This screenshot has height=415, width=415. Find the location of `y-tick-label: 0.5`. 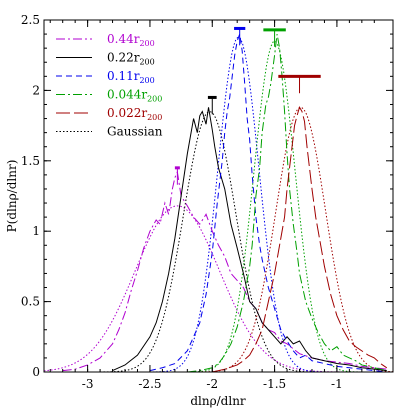

y-tick-label: 0.5 is located at coordinates (30, 302).